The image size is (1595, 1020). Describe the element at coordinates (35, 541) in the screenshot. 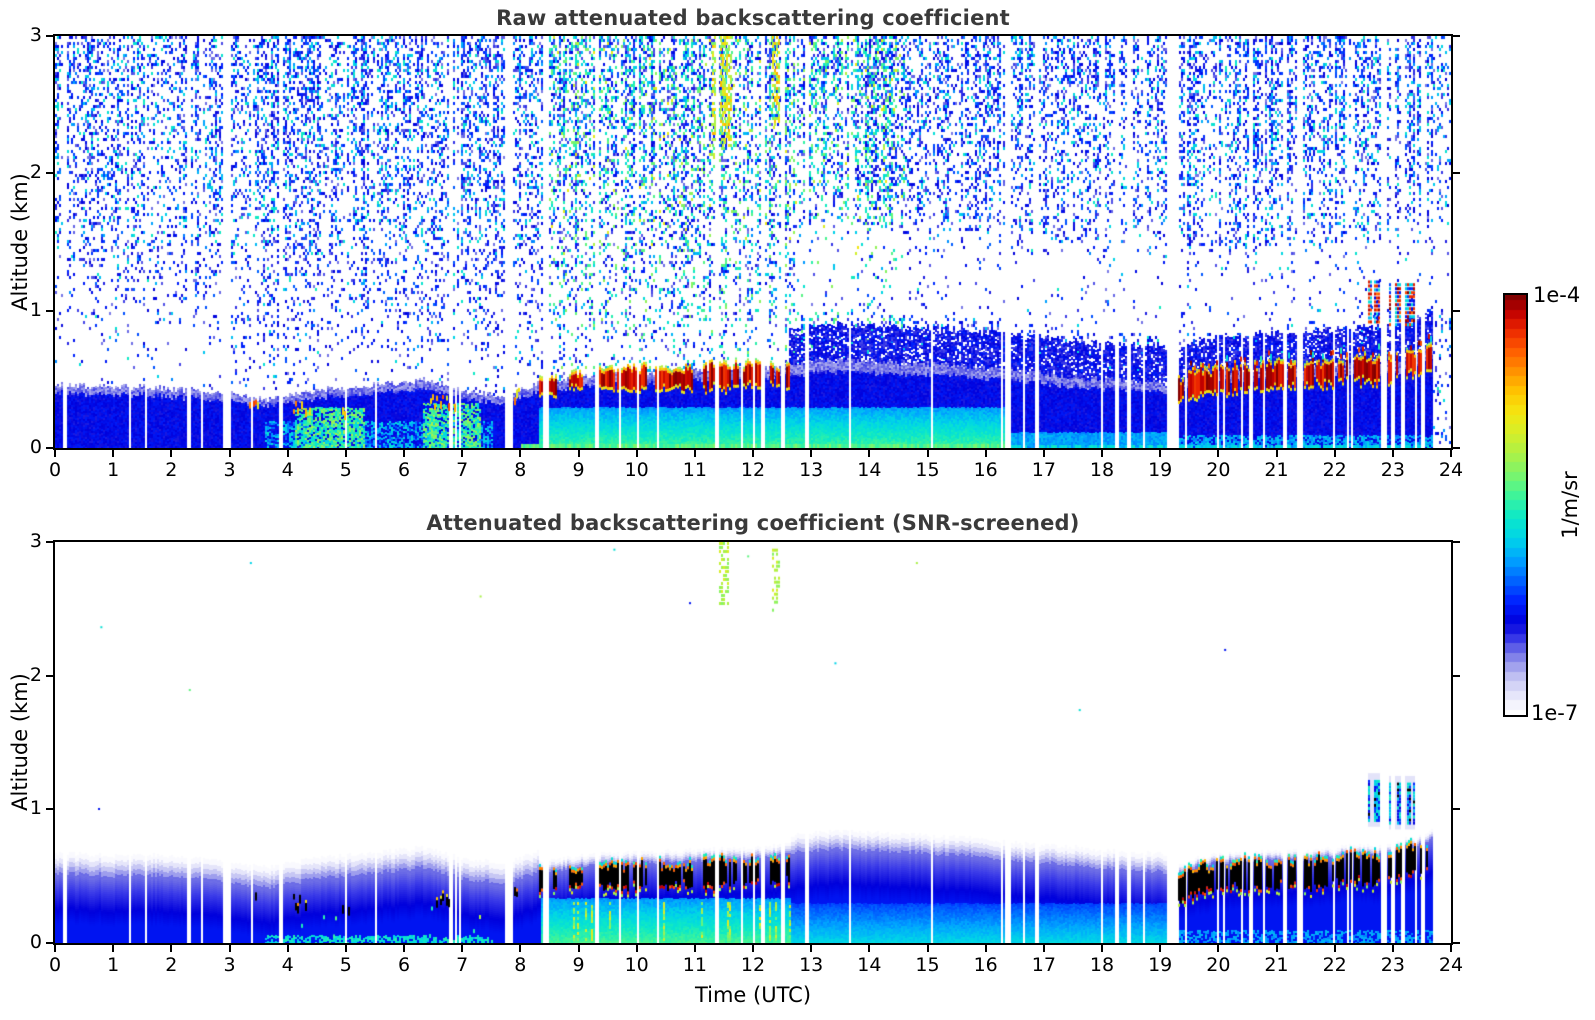

I see `y-tick-label: 3` at that location.